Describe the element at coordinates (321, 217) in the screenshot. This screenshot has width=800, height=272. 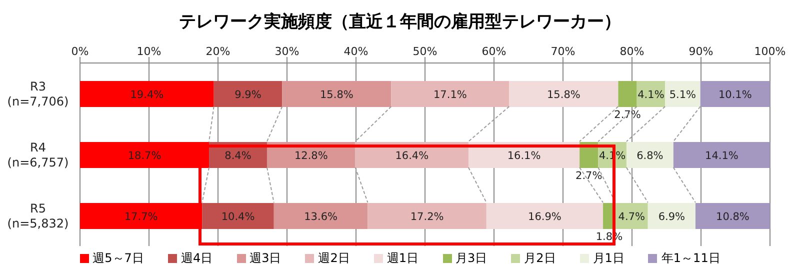
I see `data-label: 13.6%` at that location.